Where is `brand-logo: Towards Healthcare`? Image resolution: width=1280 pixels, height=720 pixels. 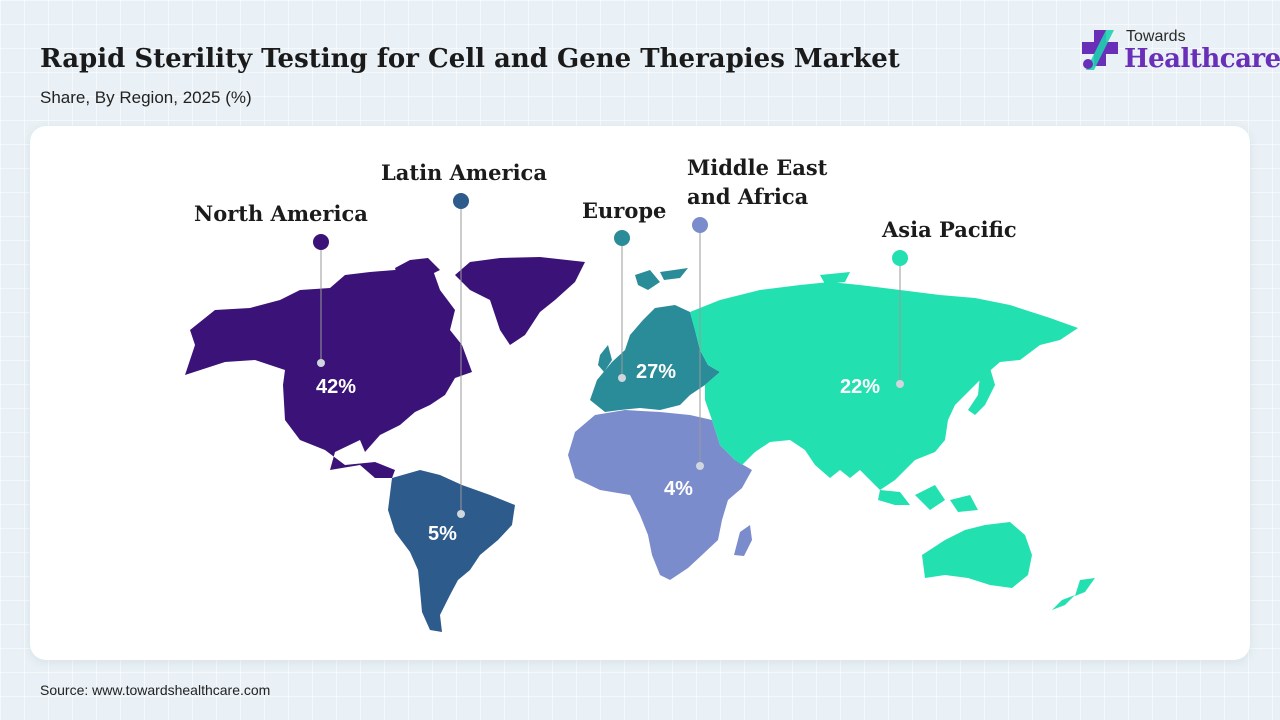 brand-logo: Towards Healthcare is located at coordinates (1180, 53).